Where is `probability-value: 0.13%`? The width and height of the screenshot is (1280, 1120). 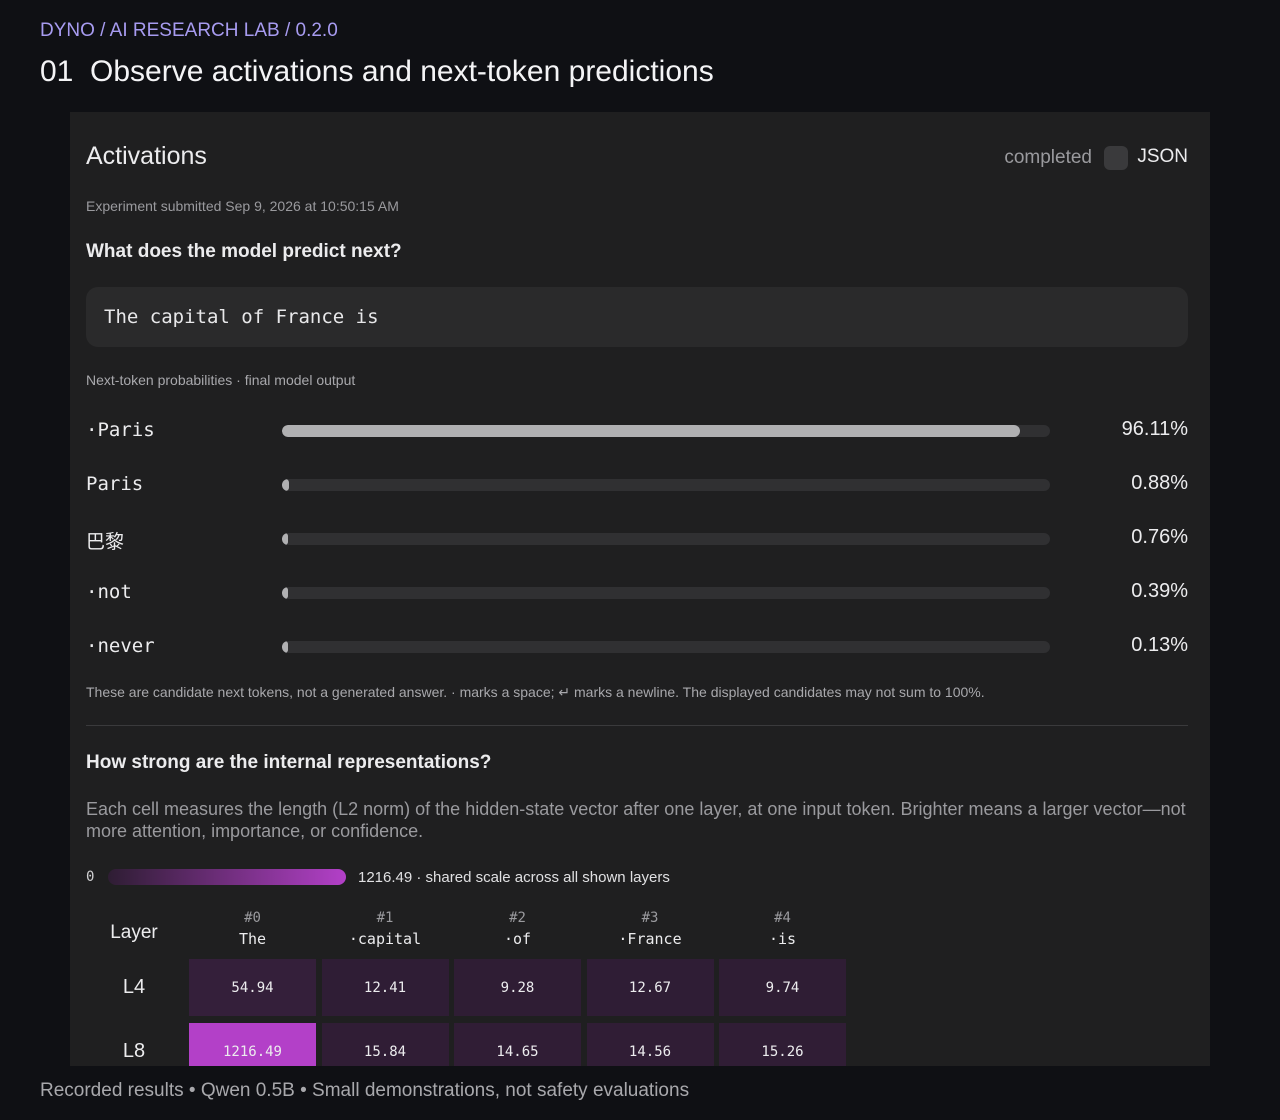
probability-value: 0.13% is located at coordinates (1159, 645).